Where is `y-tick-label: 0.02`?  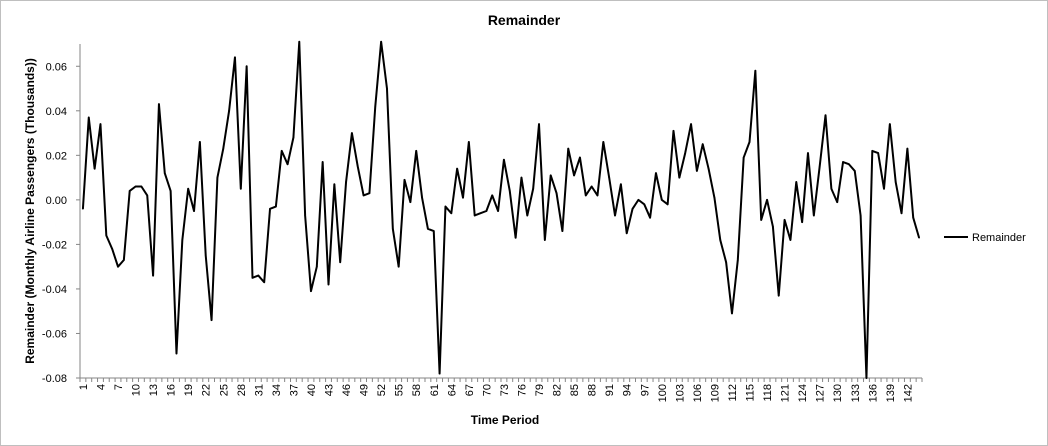
y-tick-label: 0.02 is located at coordinates (56, 156).